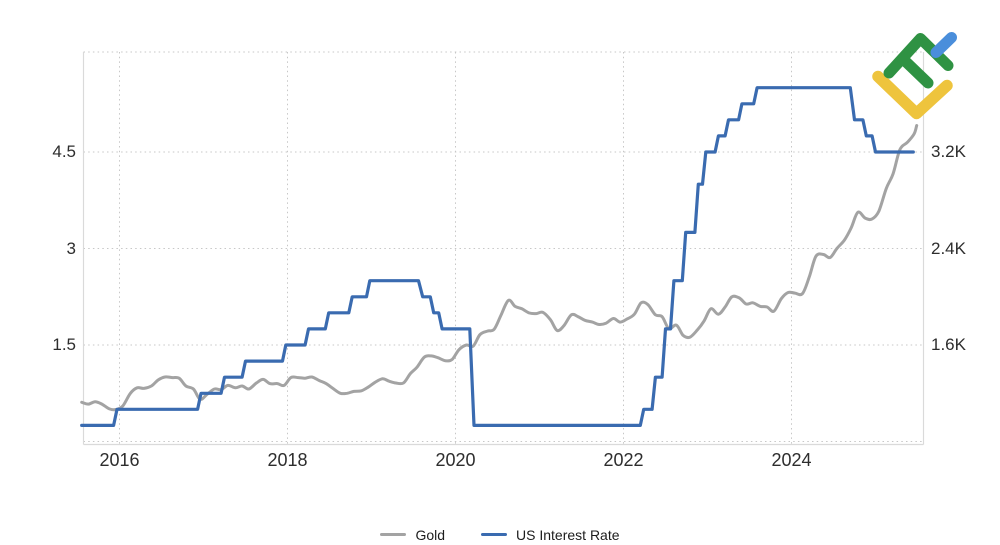 The height and width of the screenshot is (545, 1000). I want to click on x-axis-tick-label: 2018, so click(287, 460).